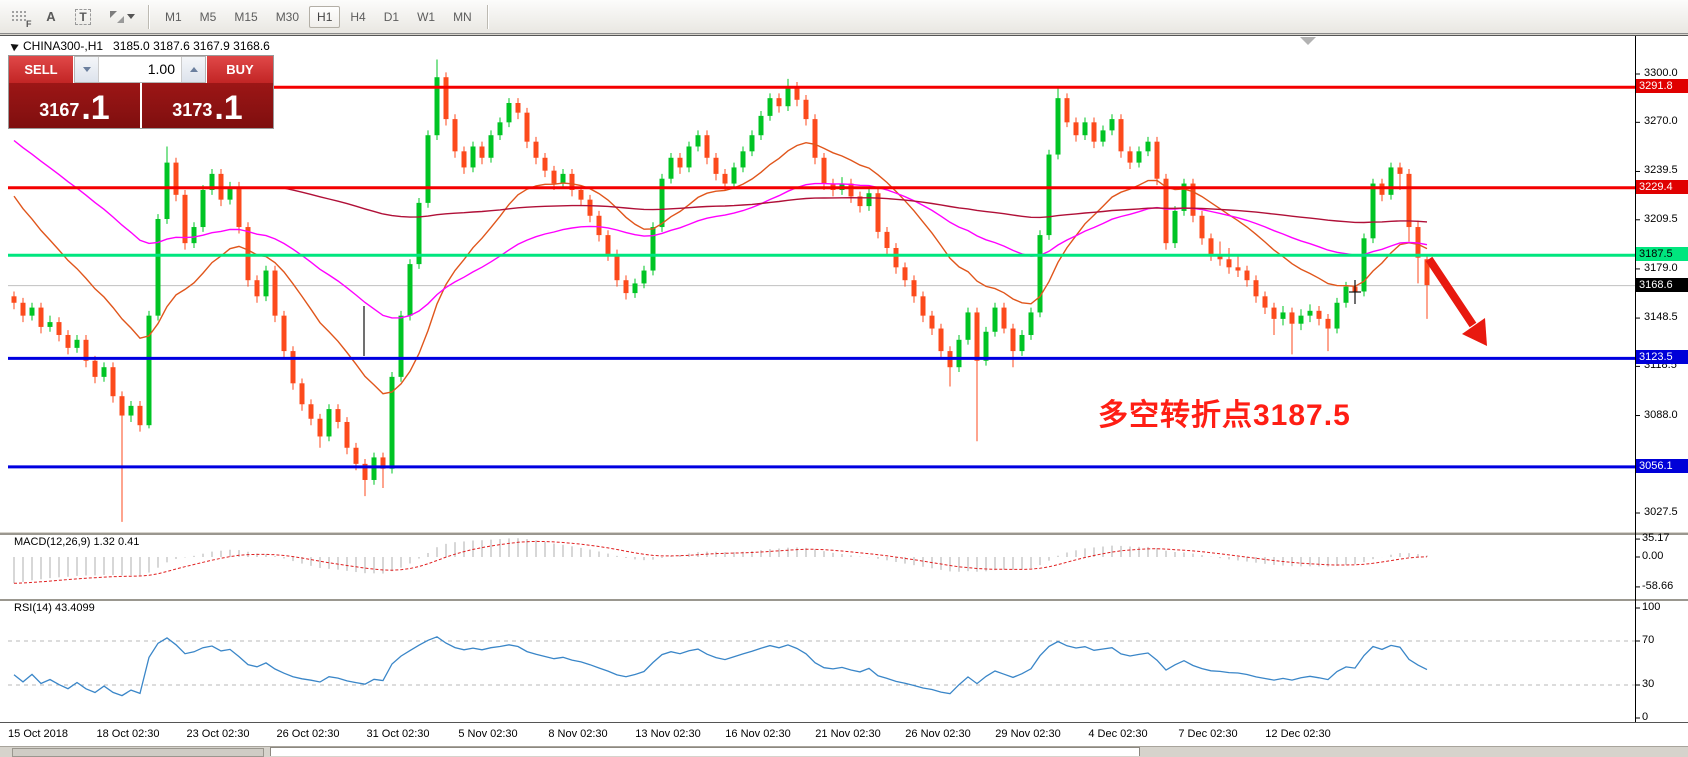  What do you see at coordinates (1661, 121) in the screenshot?
I see `price-tick-label: 3270.0` at bounding box center [1661, 121].